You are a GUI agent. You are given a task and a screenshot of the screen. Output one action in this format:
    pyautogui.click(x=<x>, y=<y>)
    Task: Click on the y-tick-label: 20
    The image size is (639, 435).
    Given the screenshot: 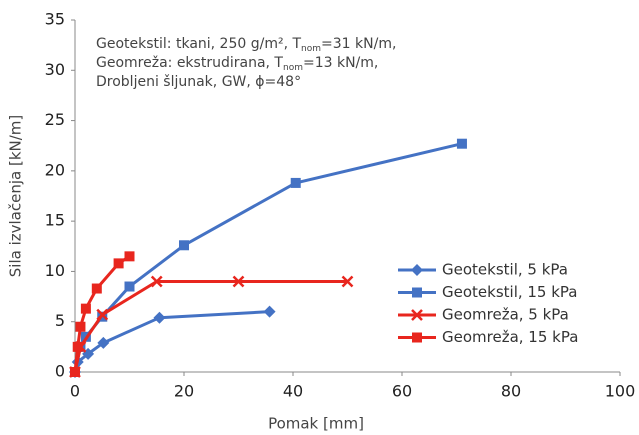 What is the action you would take?
    pyautogui.click(x=55, y=169)
    